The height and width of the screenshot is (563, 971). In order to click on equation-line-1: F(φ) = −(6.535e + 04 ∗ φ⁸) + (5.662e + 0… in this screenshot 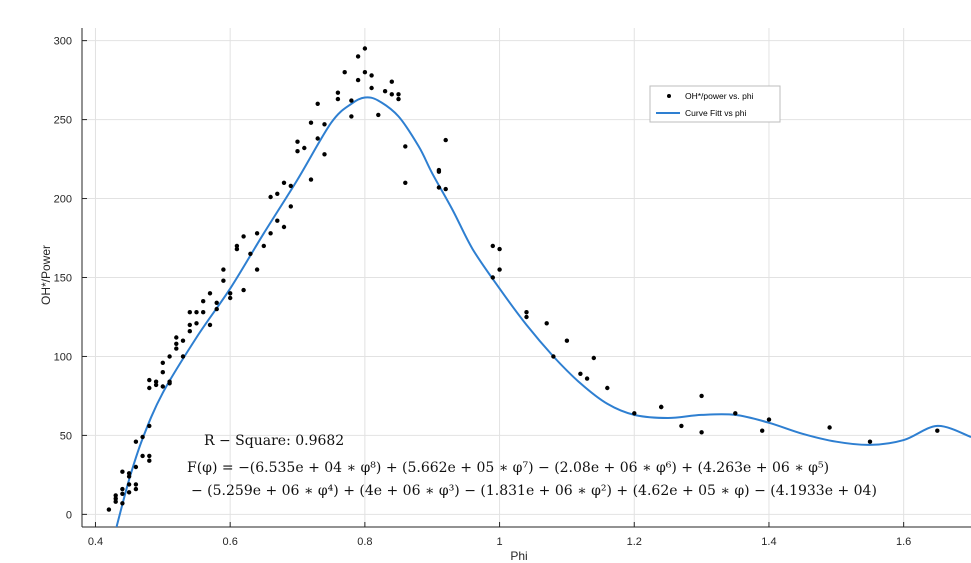, I will do `click(508, 468)`.